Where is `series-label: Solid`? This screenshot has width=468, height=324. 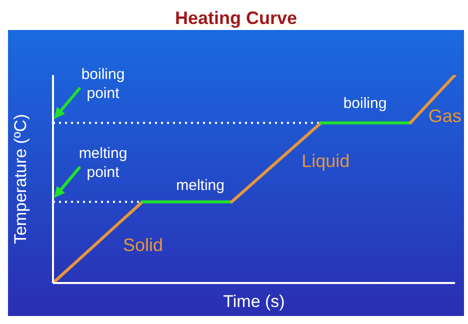
series-label: Solid is located at coordinates (143, 245).